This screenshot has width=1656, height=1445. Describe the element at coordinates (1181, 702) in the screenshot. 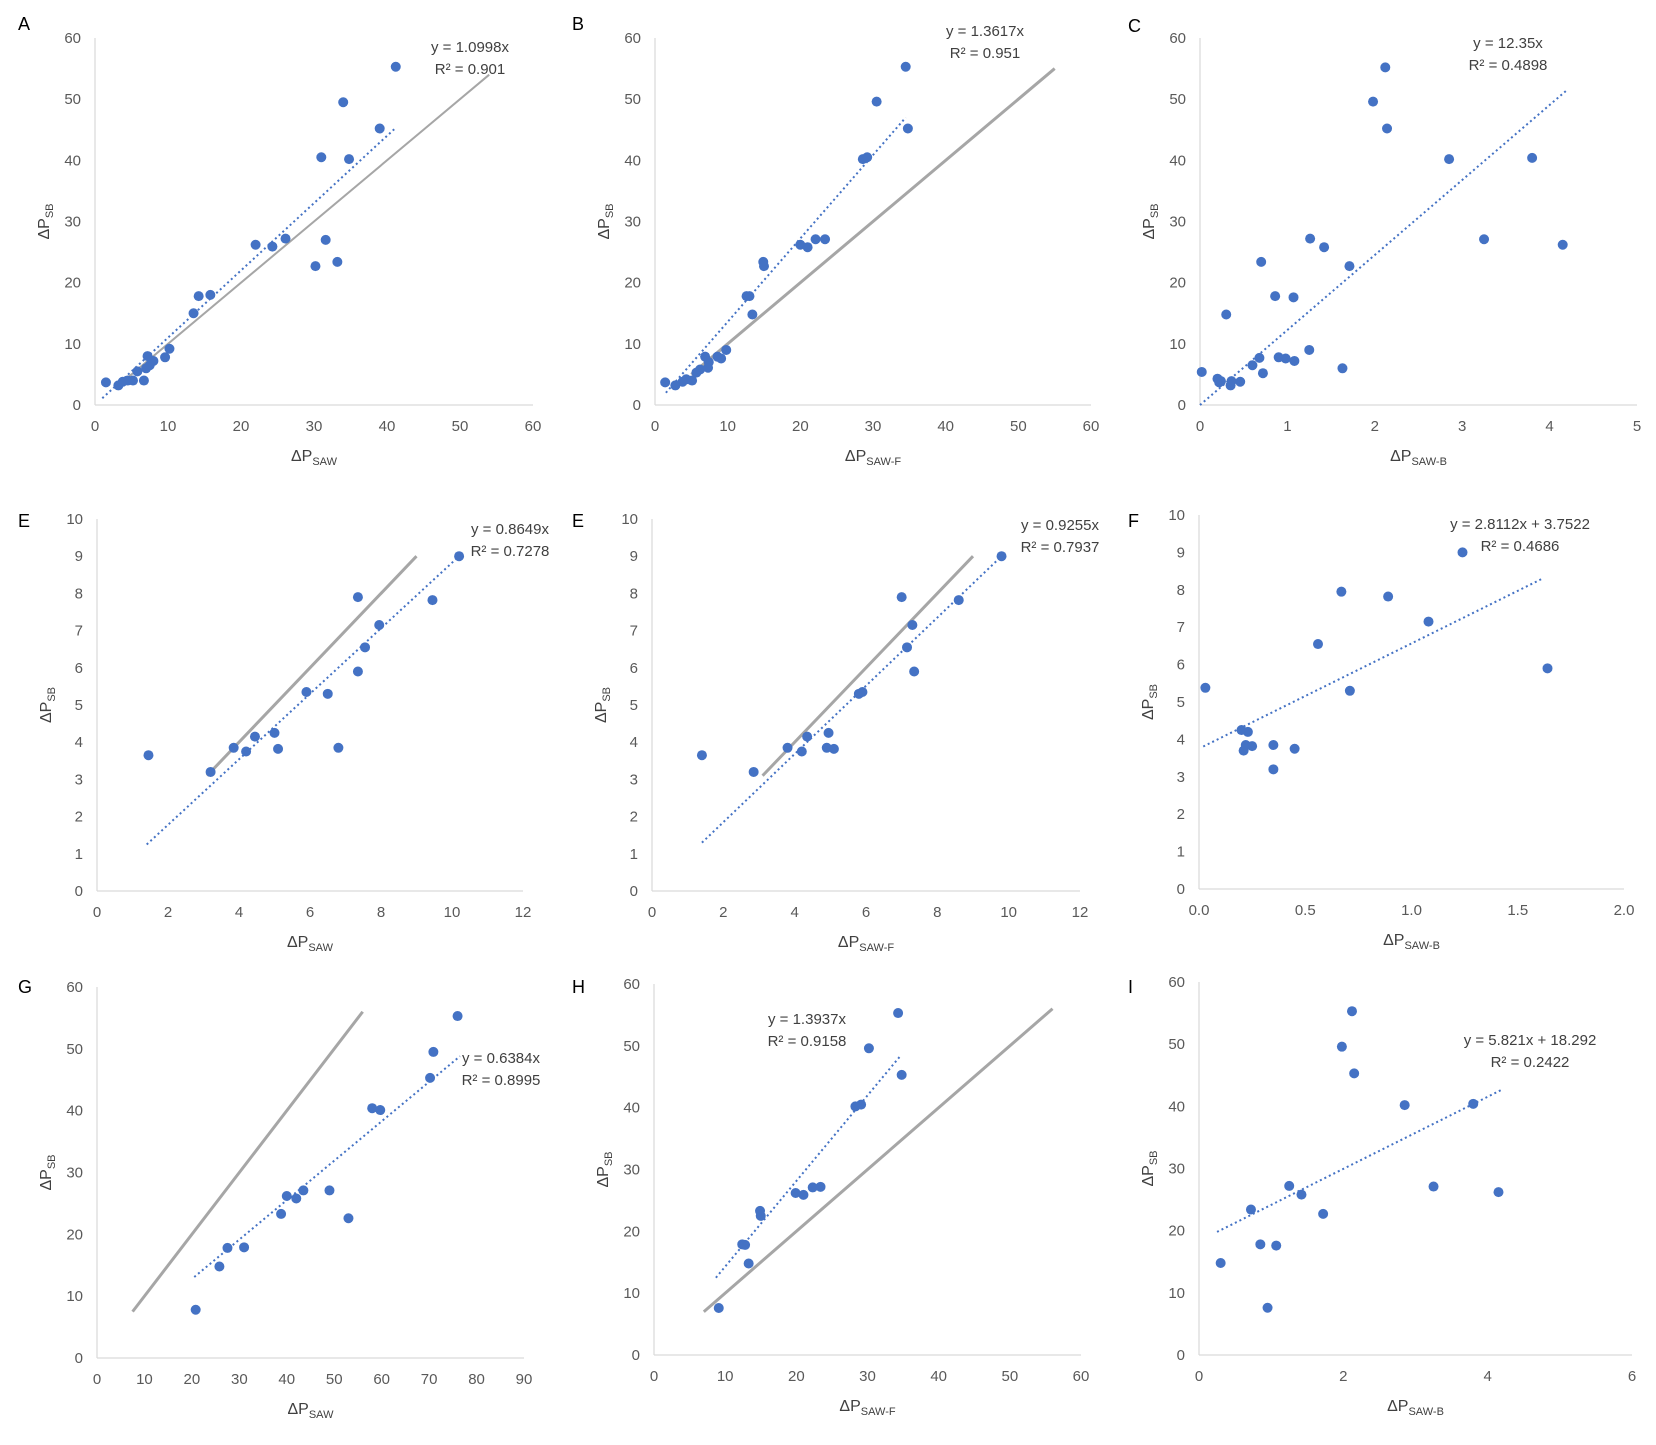

I see `y-tick-label: 5` at that location.